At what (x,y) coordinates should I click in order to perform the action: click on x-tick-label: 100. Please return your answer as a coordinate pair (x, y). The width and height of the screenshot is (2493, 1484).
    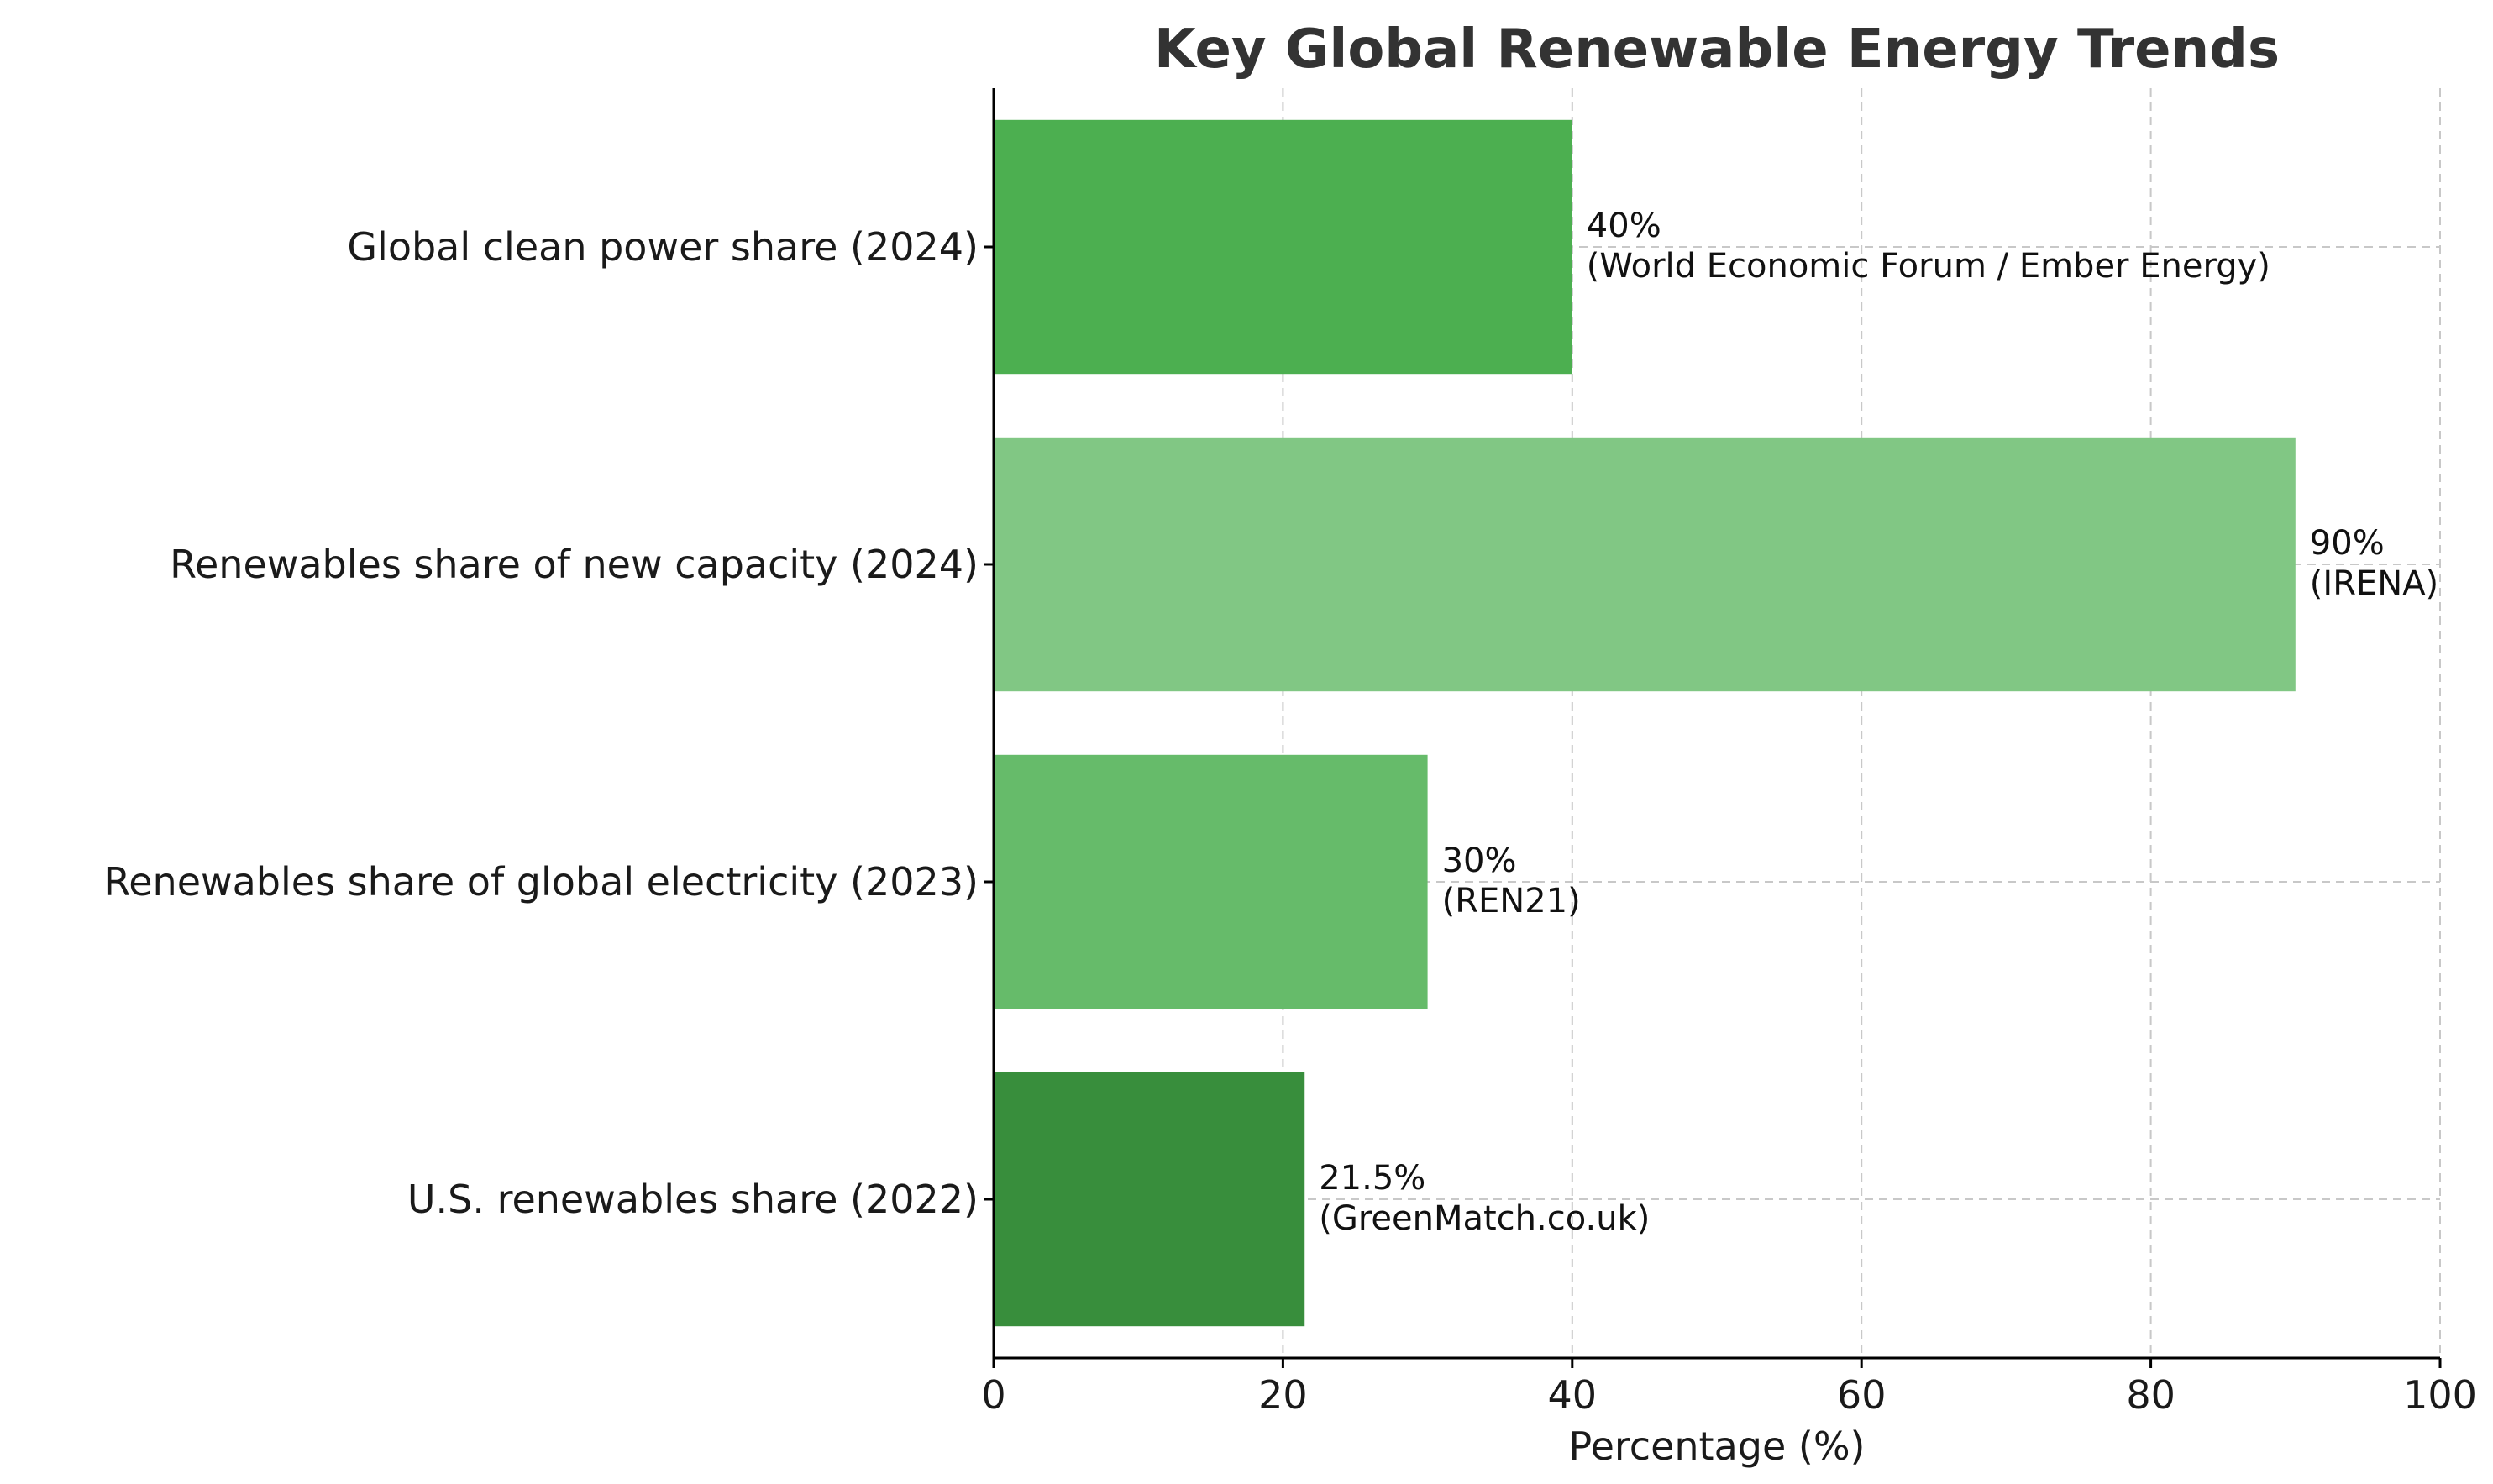
    Looking at the image, I should click on (2440, 1395).